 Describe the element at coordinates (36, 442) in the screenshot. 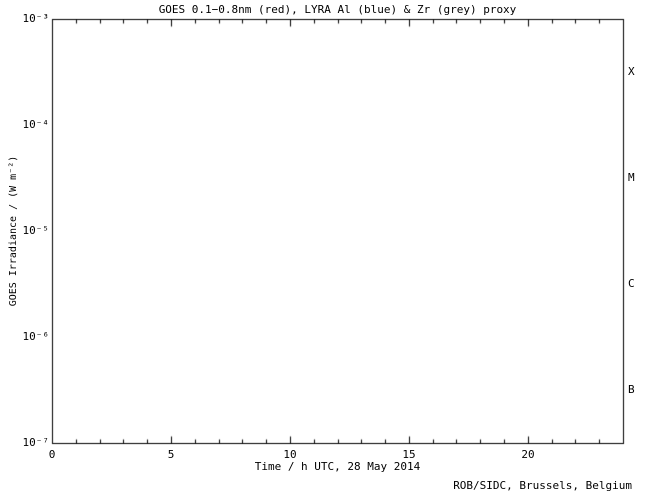

I see `y-tick-label-1e-7: 10⁻⁷` at that location.